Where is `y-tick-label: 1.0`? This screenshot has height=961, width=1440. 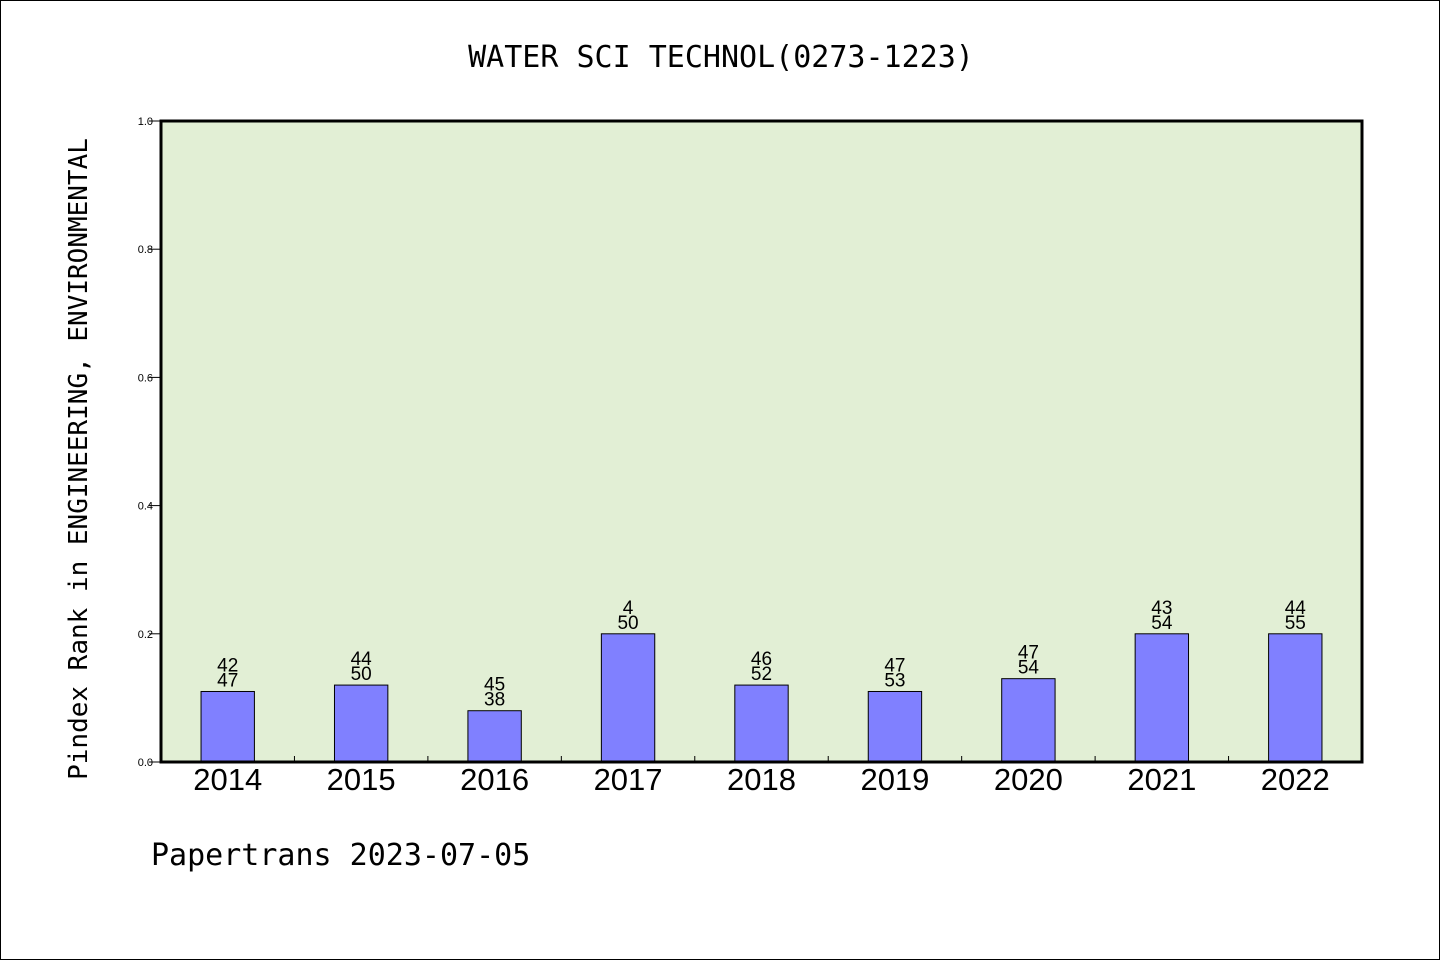
y-tick-label: 1.0 is located at coordinates (145, 122).